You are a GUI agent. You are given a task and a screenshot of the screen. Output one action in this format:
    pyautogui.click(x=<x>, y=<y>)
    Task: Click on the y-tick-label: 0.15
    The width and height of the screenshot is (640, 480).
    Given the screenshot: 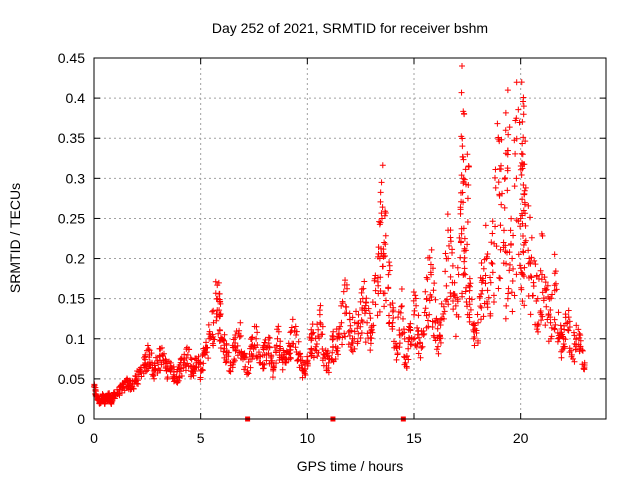 What is the action you would take?
    pyautogui.click(x=71, y=299)
    